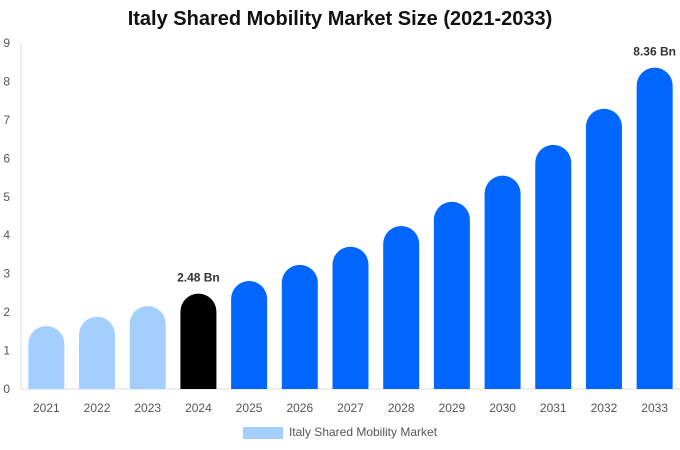 The height and width of the screenshot is (450, 680). I want to click on x-tick-label: 2028, so click(401, 408).